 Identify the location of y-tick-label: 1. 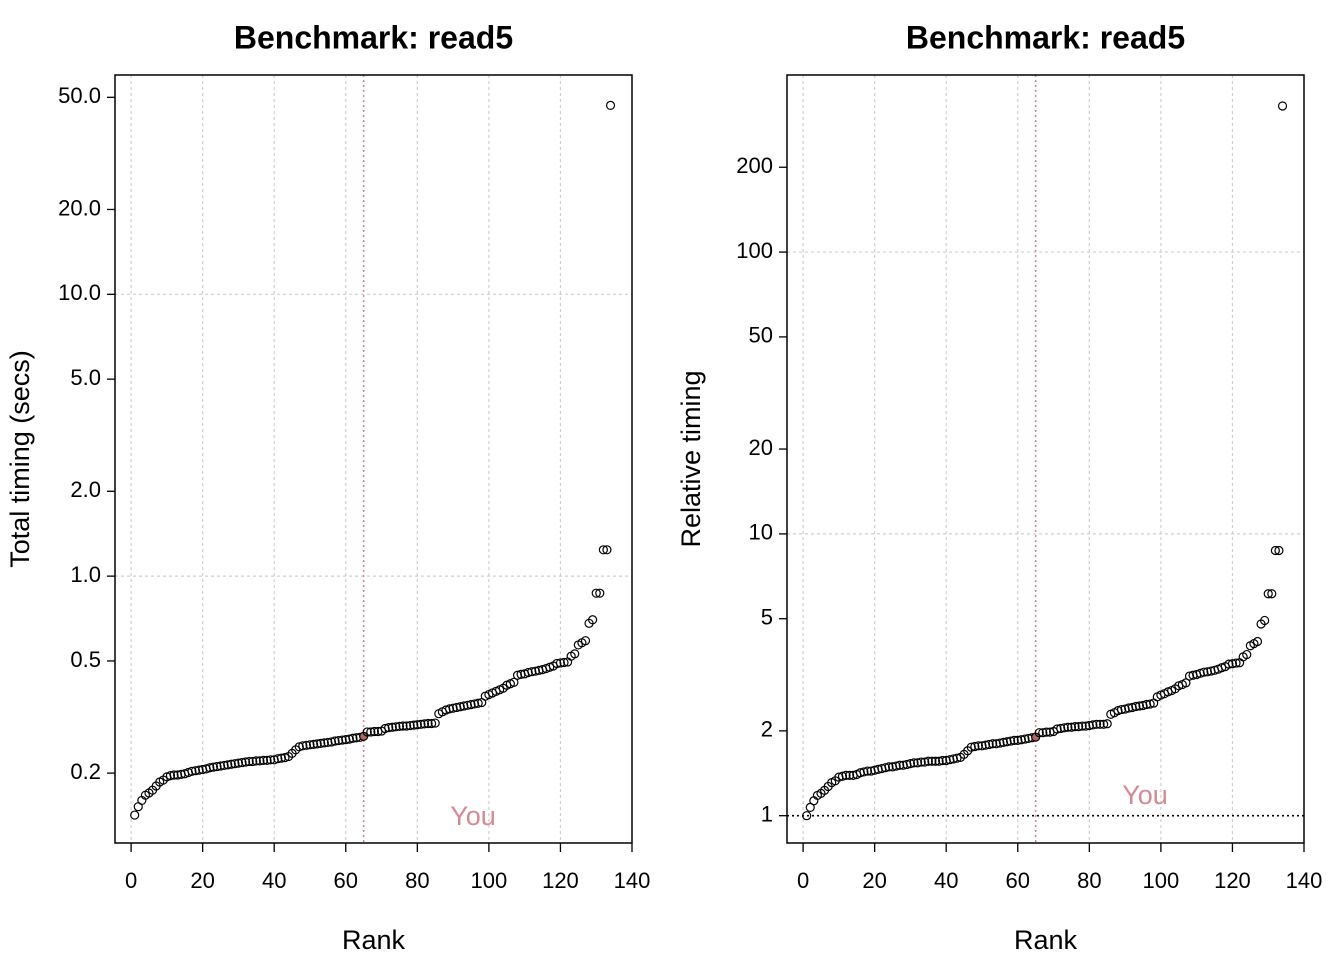
(767, 814).